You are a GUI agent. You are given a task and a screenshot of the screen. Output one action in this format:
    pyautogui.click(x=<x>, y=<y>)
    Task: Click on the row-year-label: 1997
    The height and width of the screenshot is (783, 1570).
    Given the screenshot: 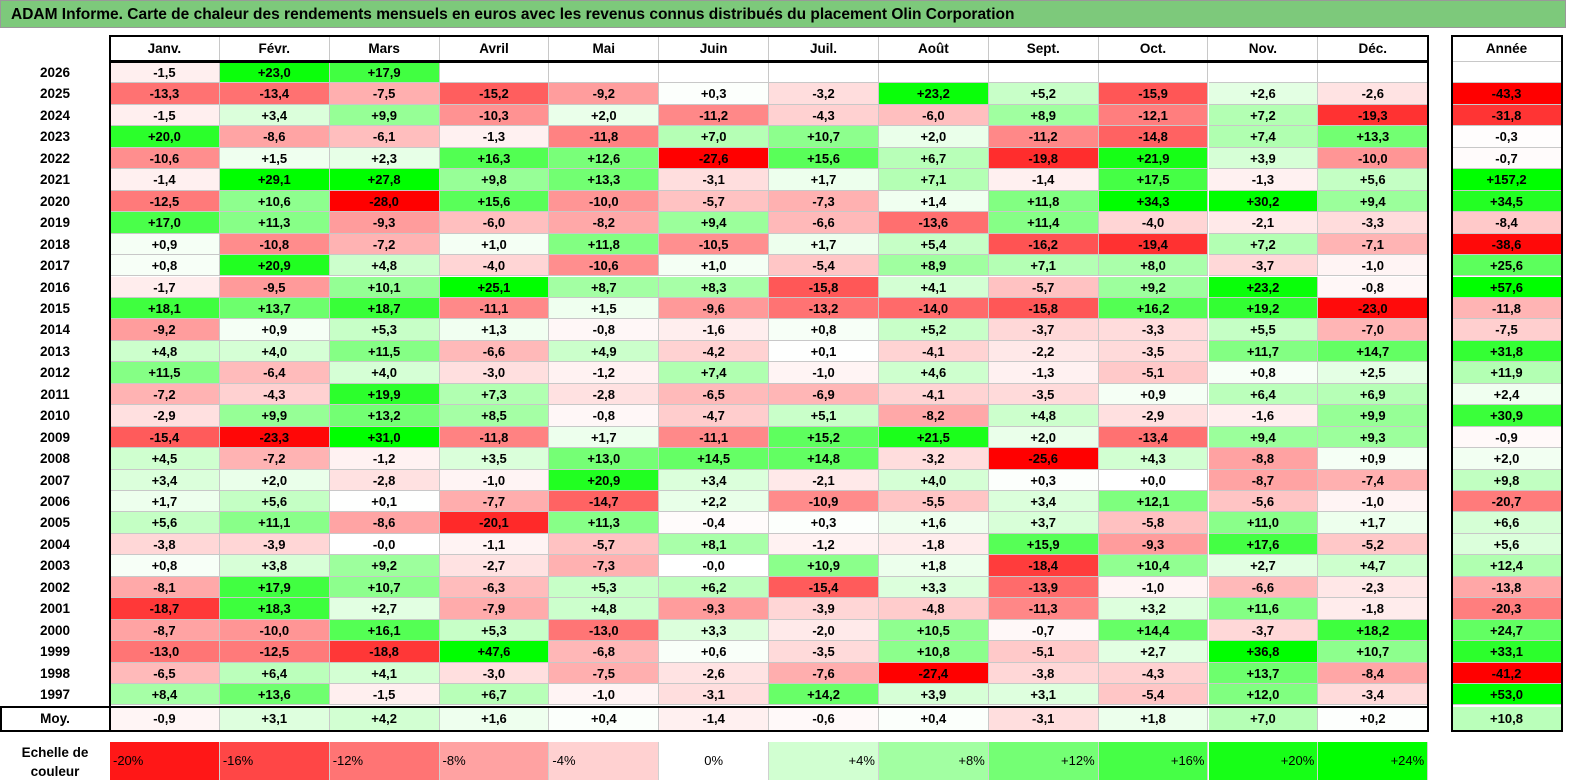 What is the action you would take?
    pyautogui.click(x=55, y=695)
    